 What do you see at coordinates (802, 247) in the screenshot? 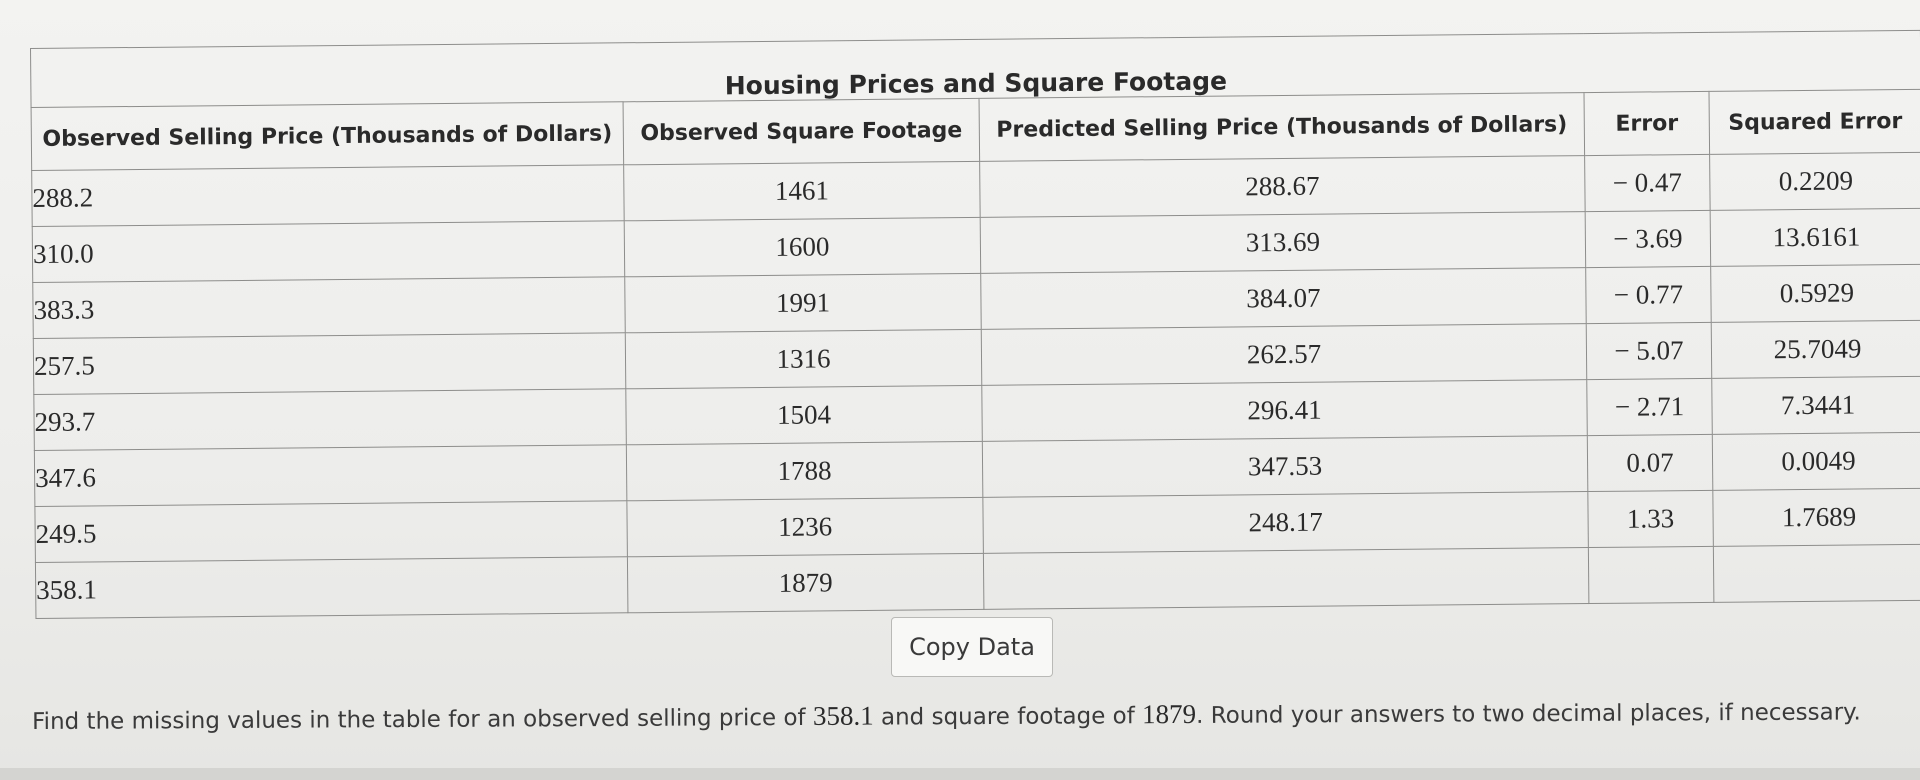
I see `square-footage-cell: 1600` at bounding box center [802, 247].